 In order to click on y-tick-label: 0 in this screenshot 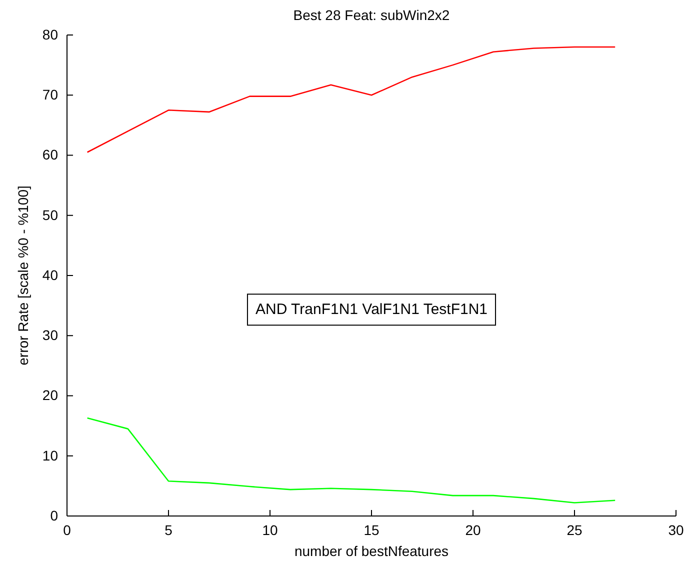, I will do `click(54, 515)`.